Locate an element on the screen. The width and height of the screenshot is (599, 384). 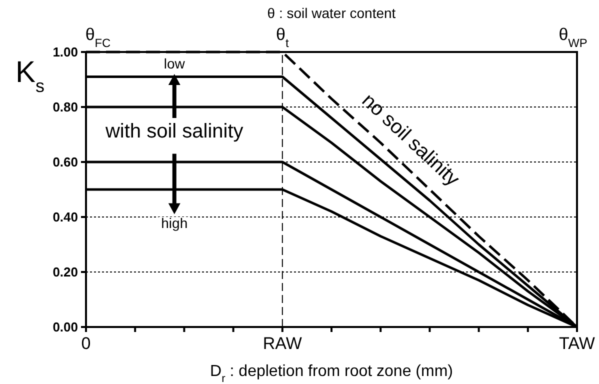
x-tick-label: 0 is located at coordinates (86, 343).